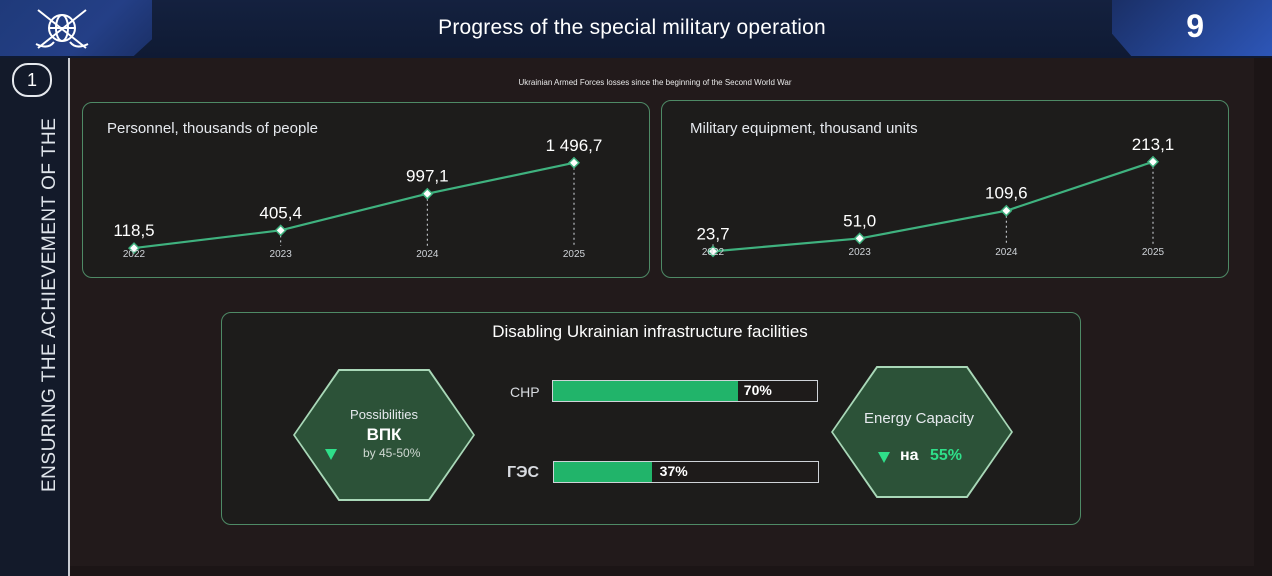 The width and height of the screenshot is (1272, 576). I want to click on personnel-chart: 118,5 2022 405,4 2023 997,1 2024 1 496,7 2025, so click(358, 198).